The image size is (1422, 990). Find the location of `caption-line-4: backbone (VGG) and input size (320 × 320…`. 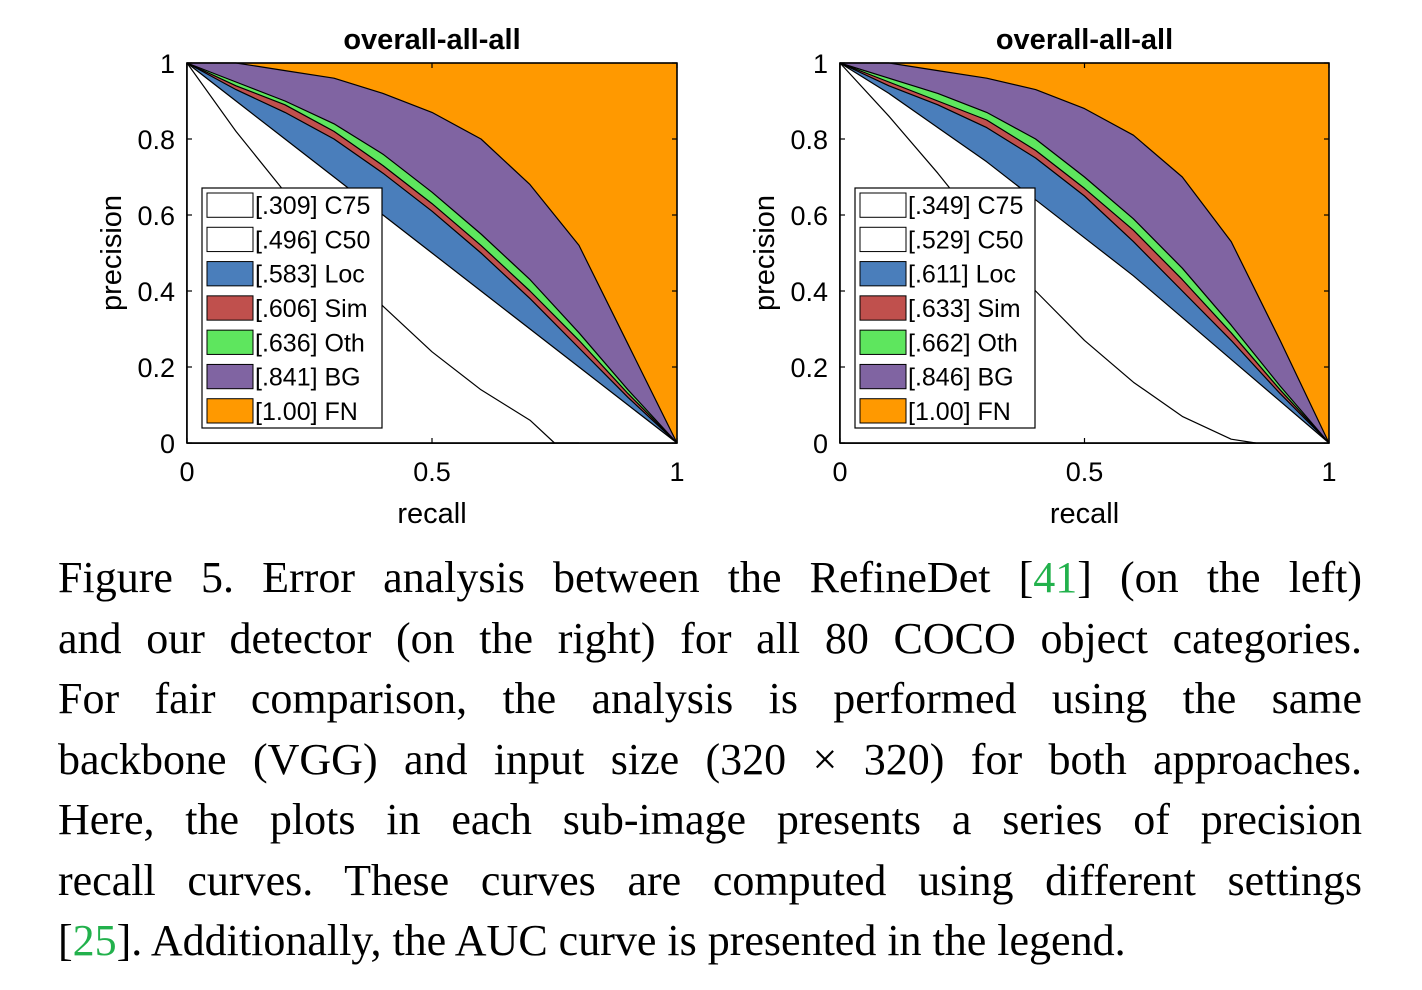

caption-line-4: backbone (VGG) and input size (320 × 320… is located at coordinates (710, 759).